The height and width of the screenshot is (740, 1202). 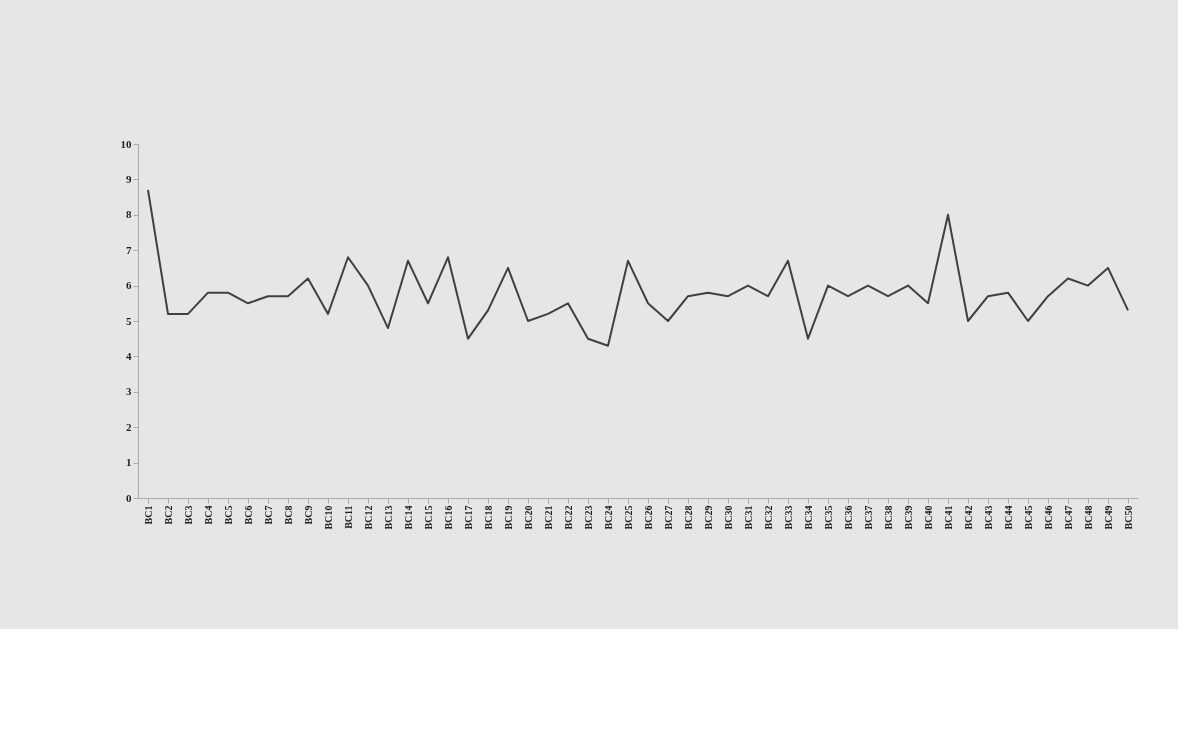 I want to click on x-tick-label: BC19, so click(x=508, y=517).